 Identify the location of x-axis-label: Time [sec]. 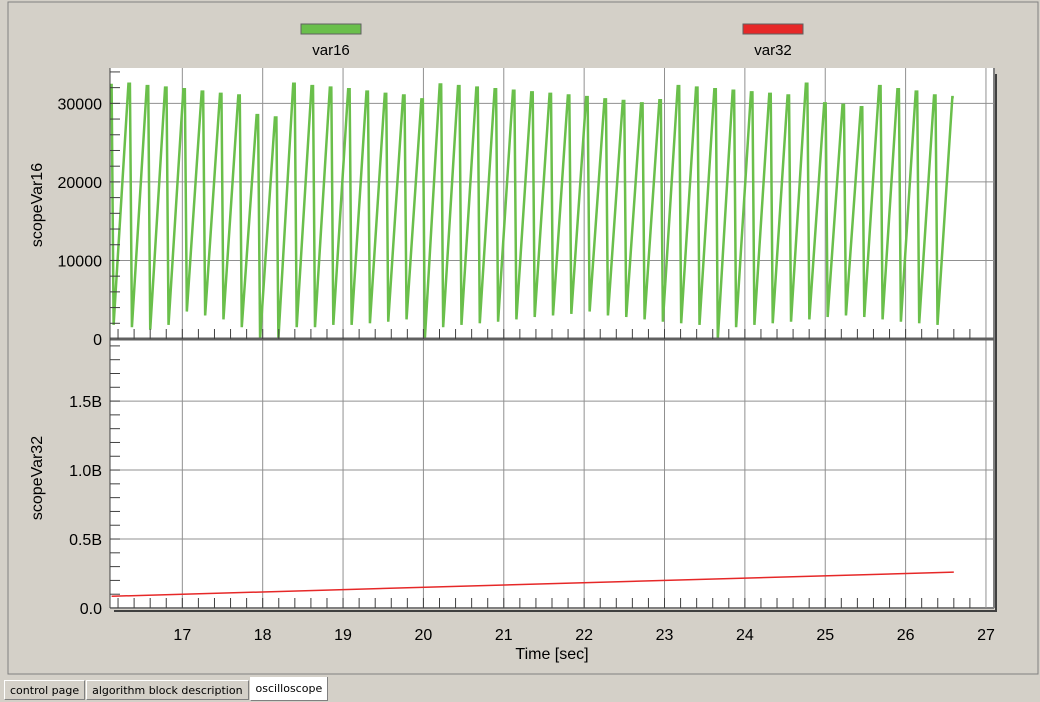
(551, 654).